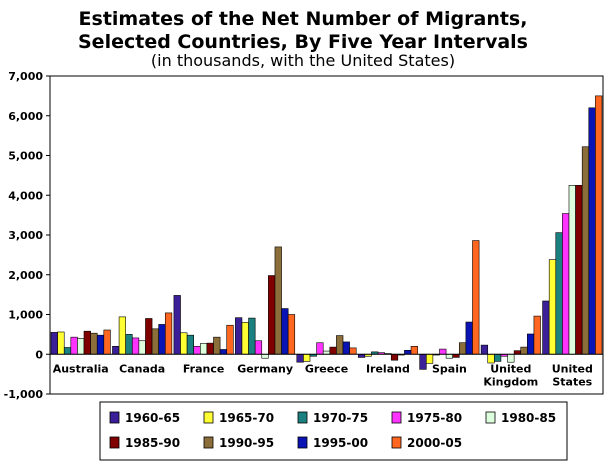 The height and width of the screenshot is (464, 607). What do you see at coordinates (246, 443) in the screenshot?
I see `legend-label: 1990-95` at bounding box center [246, 443].